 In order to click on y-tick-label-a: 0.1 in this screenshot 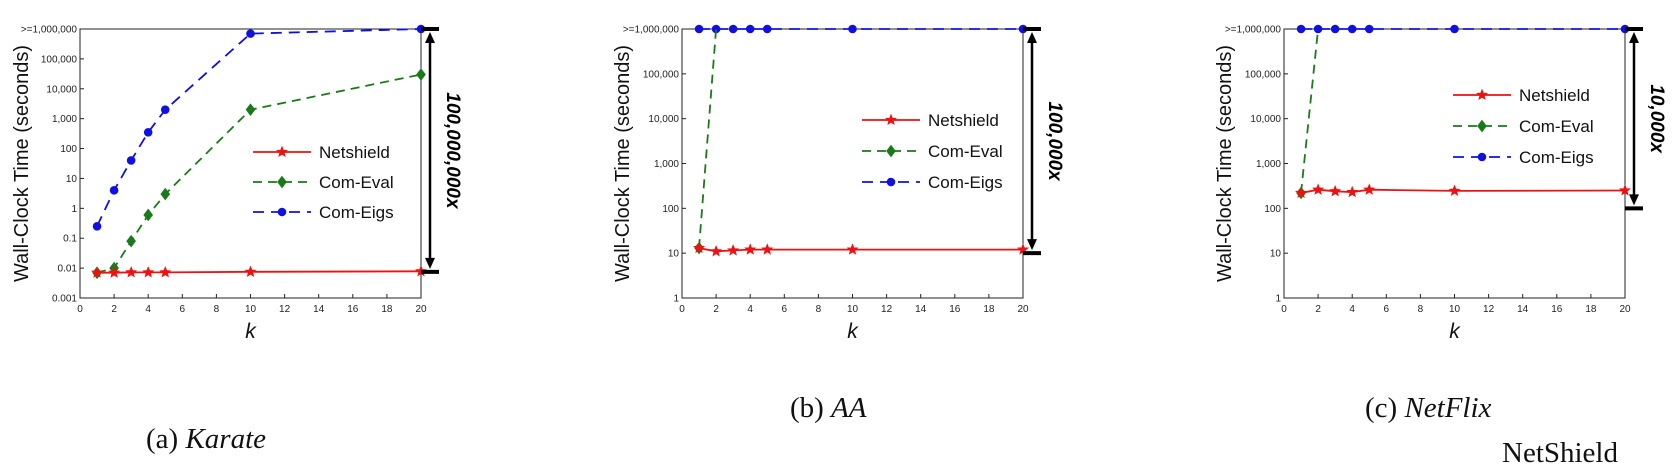, I will do `click(70, 239)`.